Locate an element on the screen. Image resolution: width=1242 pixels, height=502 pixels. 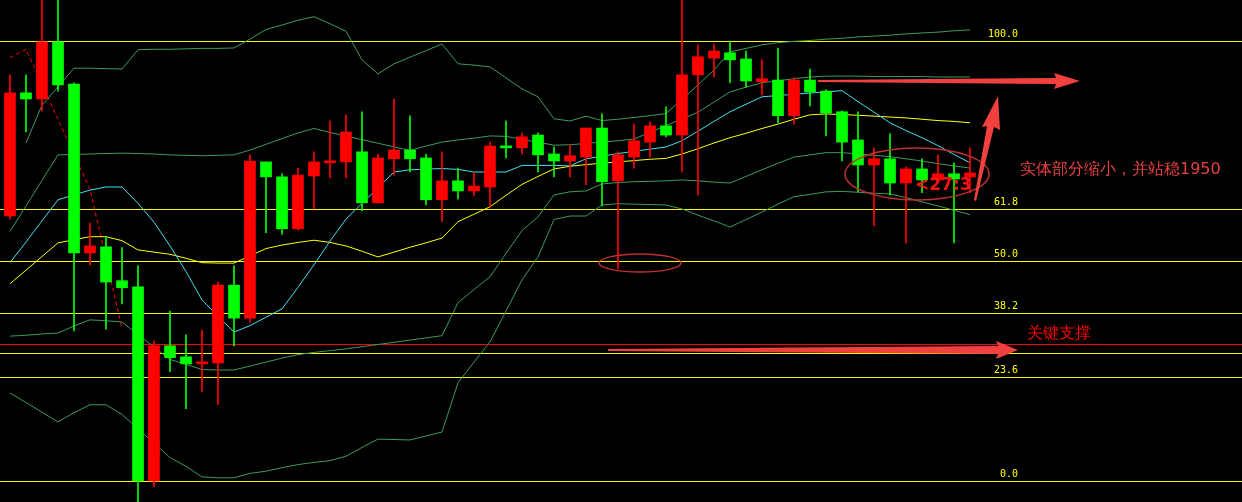
ref-line-label: 23.6 is located at coordinates (1005, 370).